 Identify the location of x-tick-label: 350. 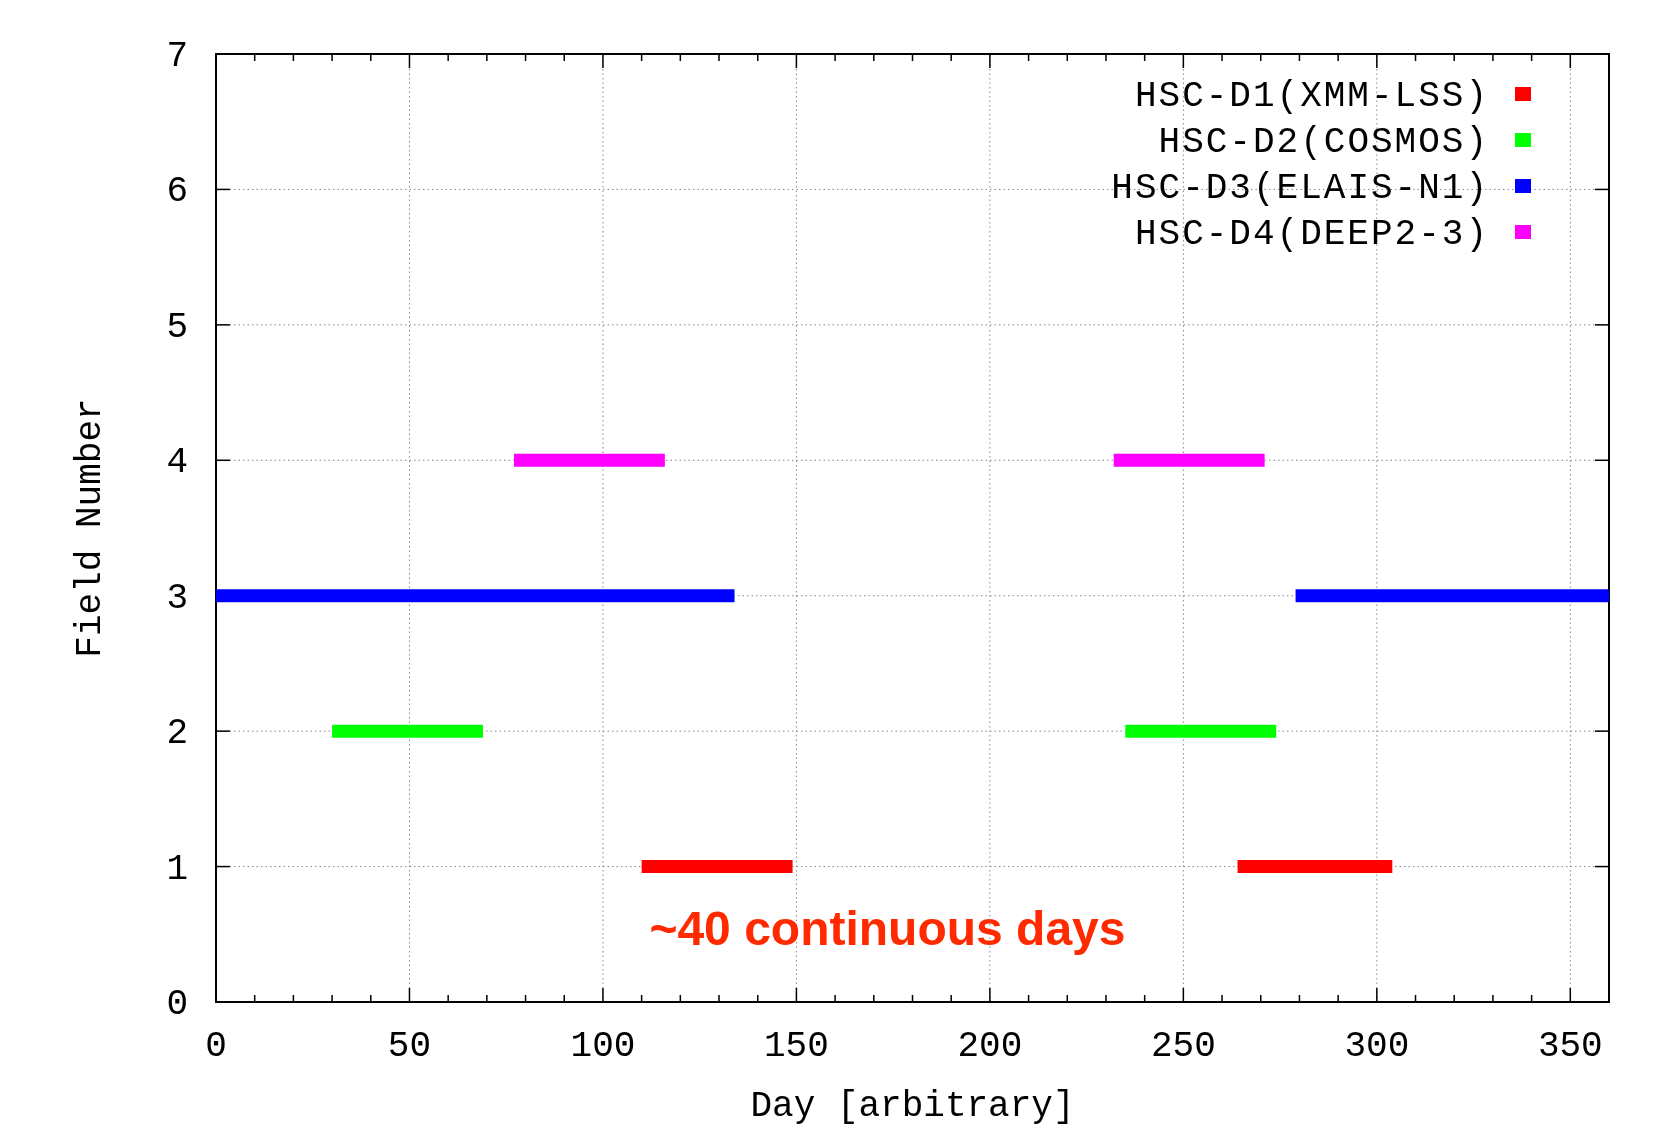
(1570, 1046).